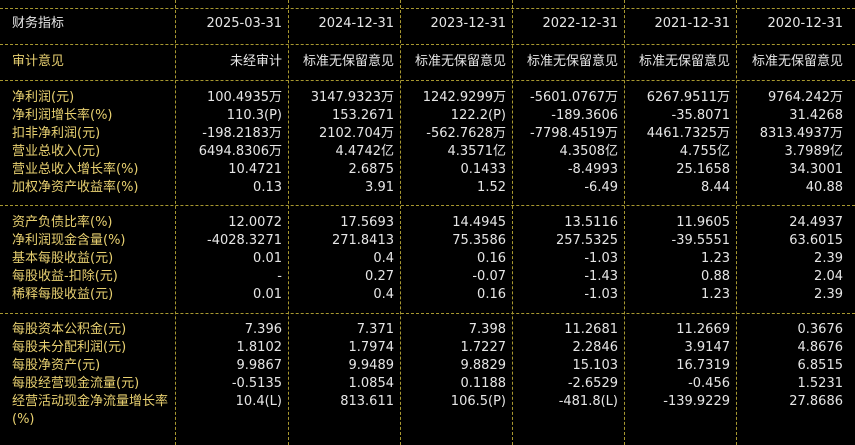  I want to click on cell-value: -562.7628万, so click(466, 133).